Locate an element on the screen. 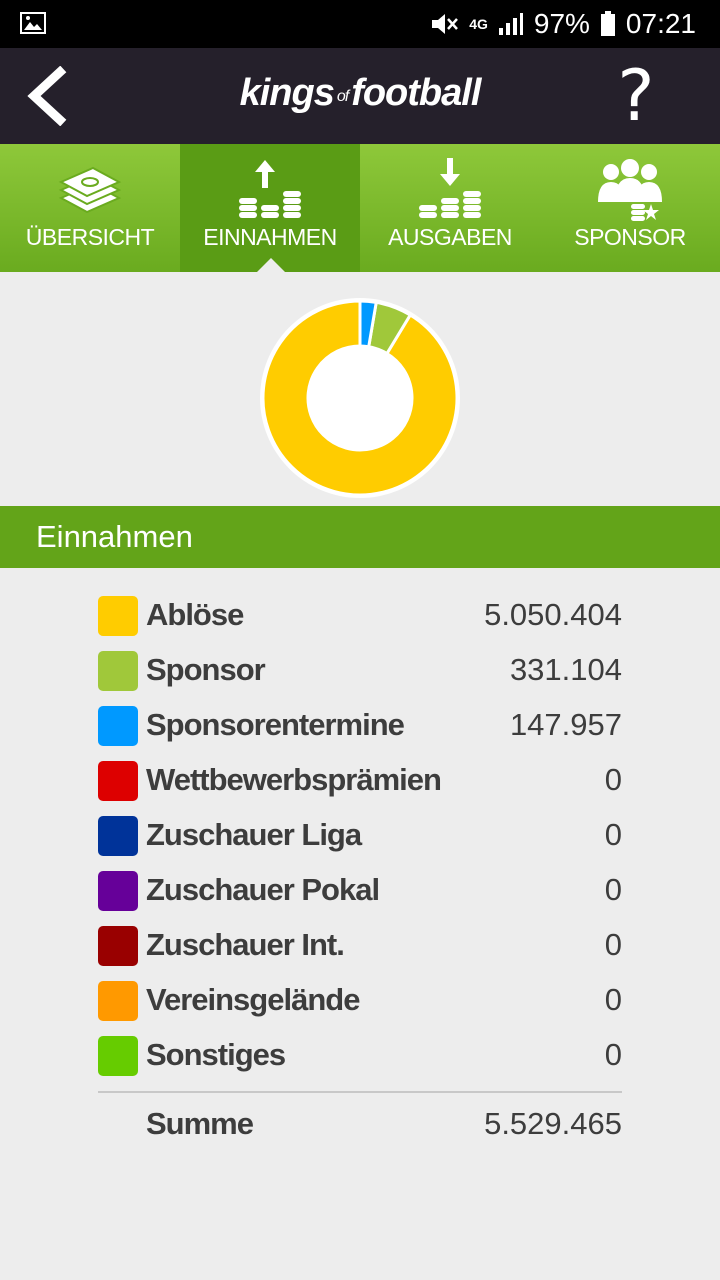 Image resolution: width=720 pixels, height=1280 pixels. network-type-label: 4G is located at coordinates (478, 24).